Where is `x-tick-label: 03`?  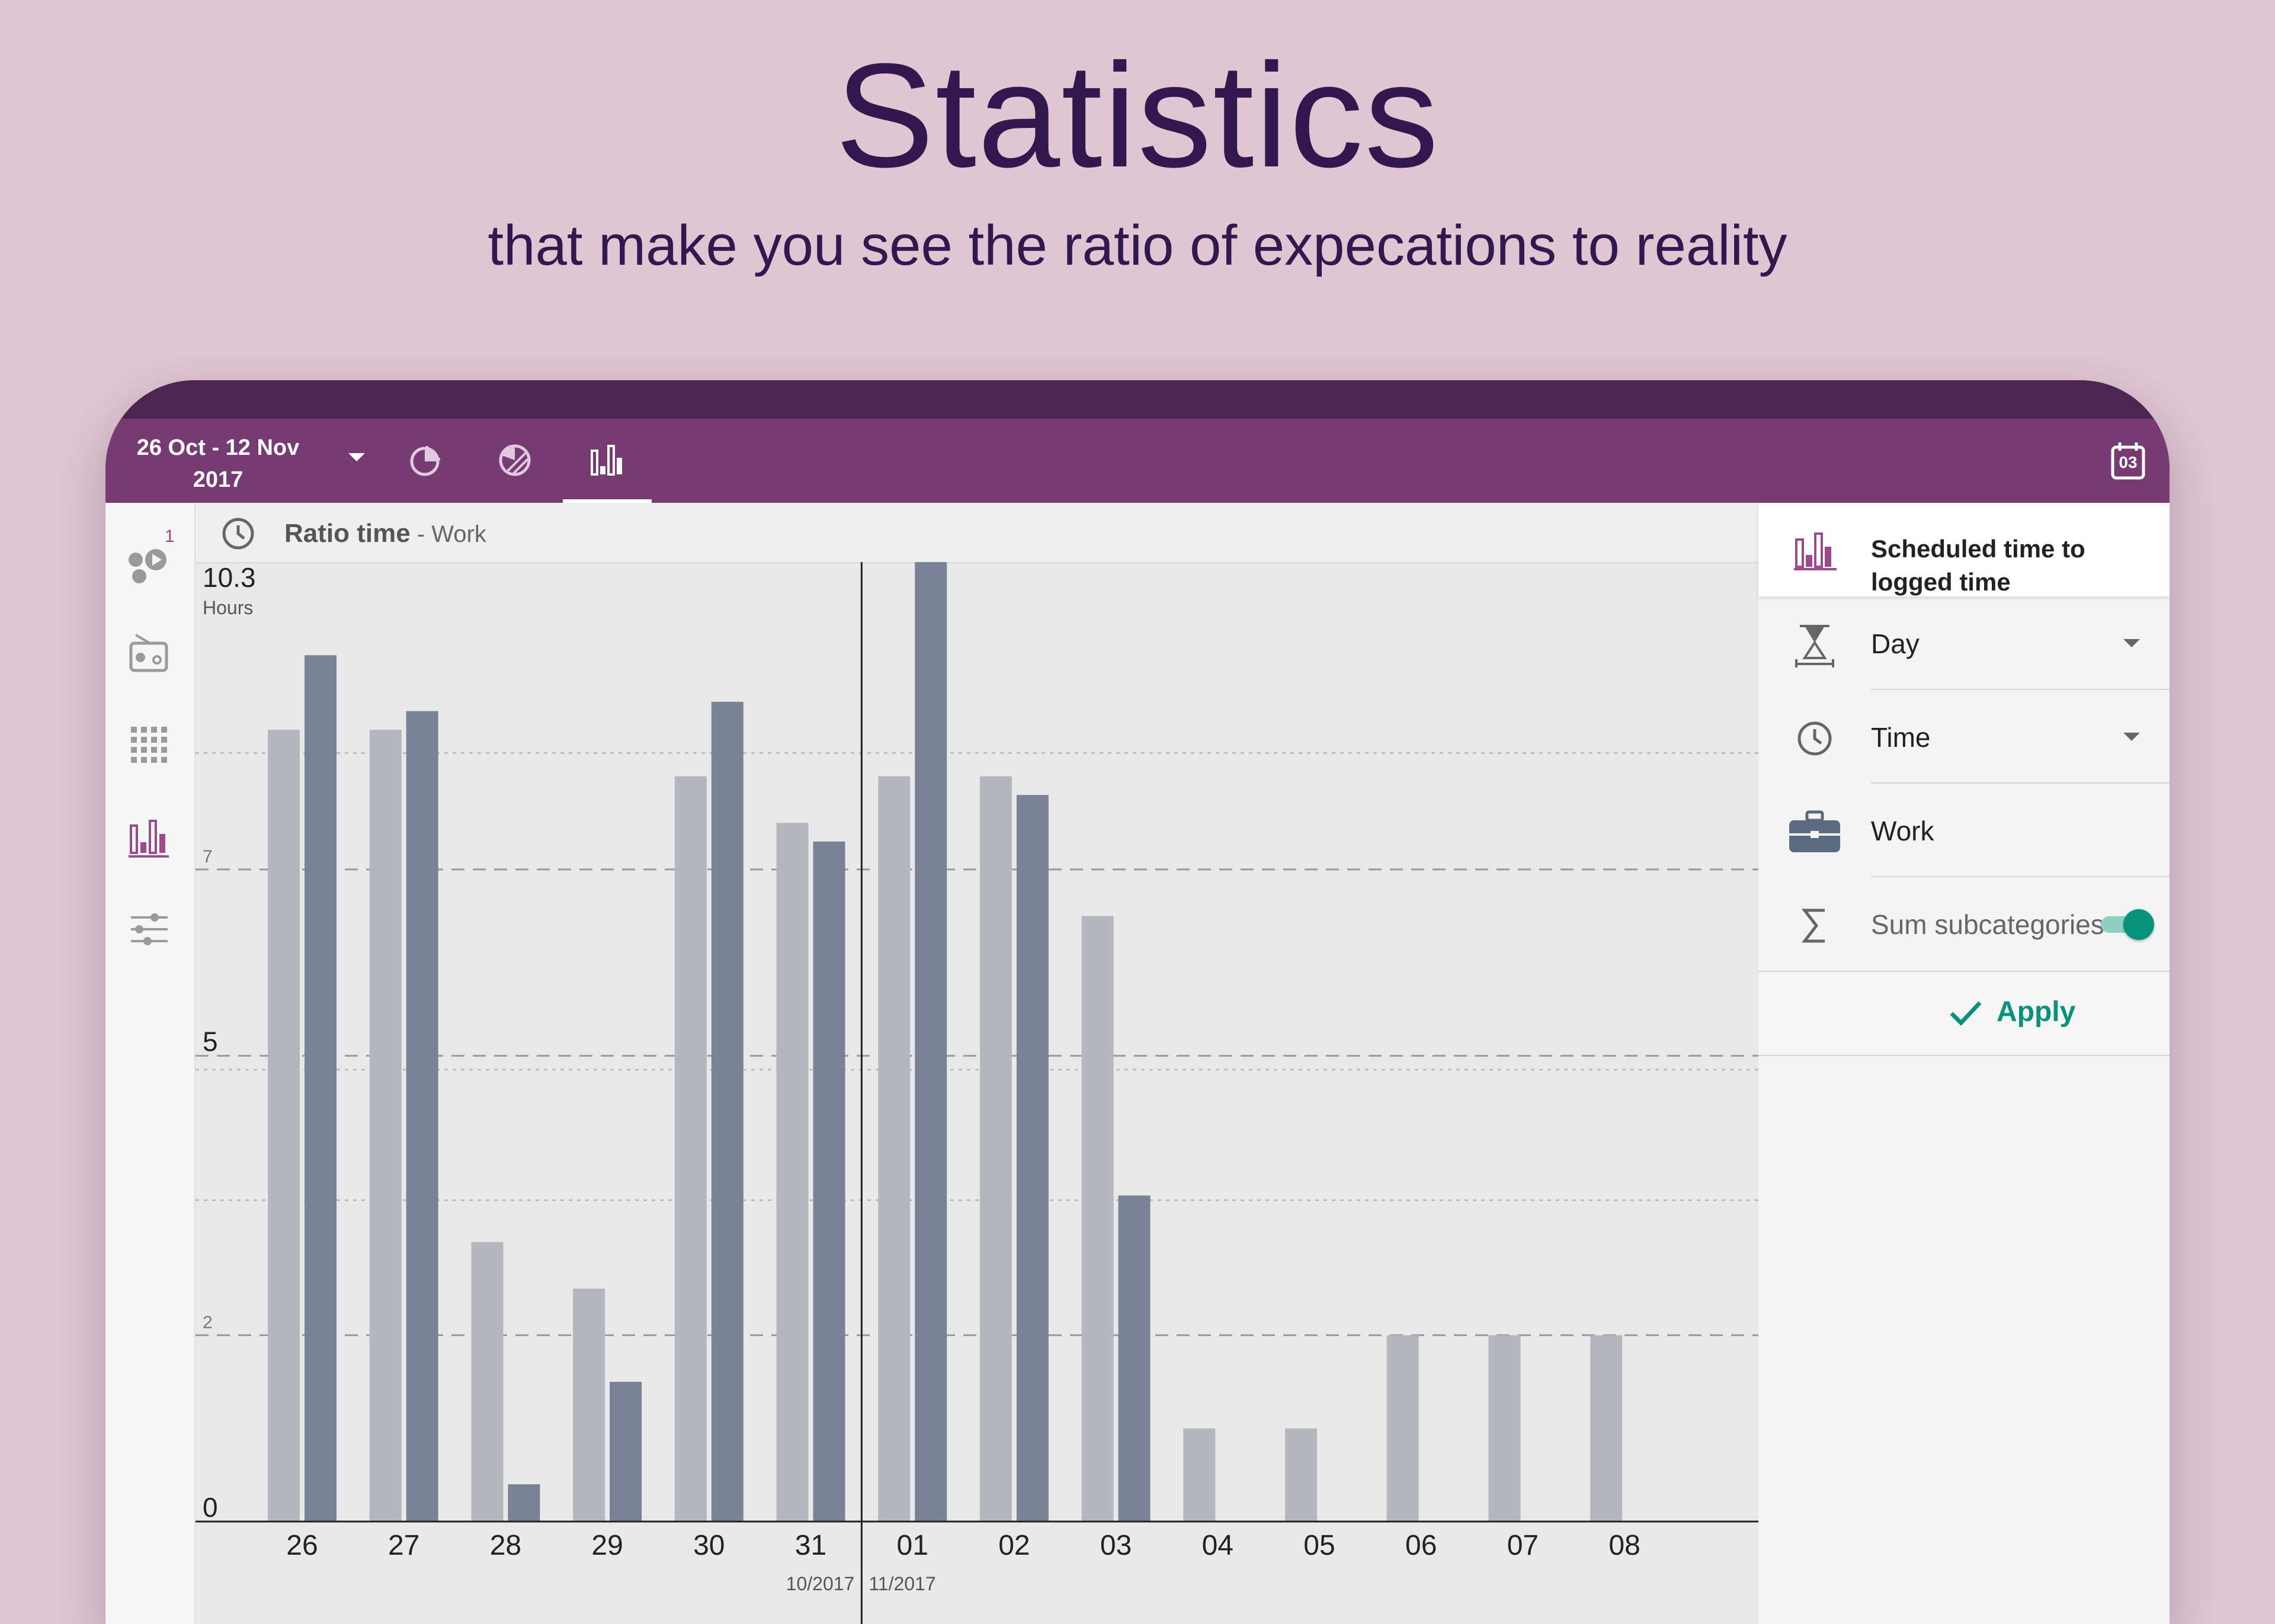 x-tick-label: 03 is located at coordinates (1116, 1545).